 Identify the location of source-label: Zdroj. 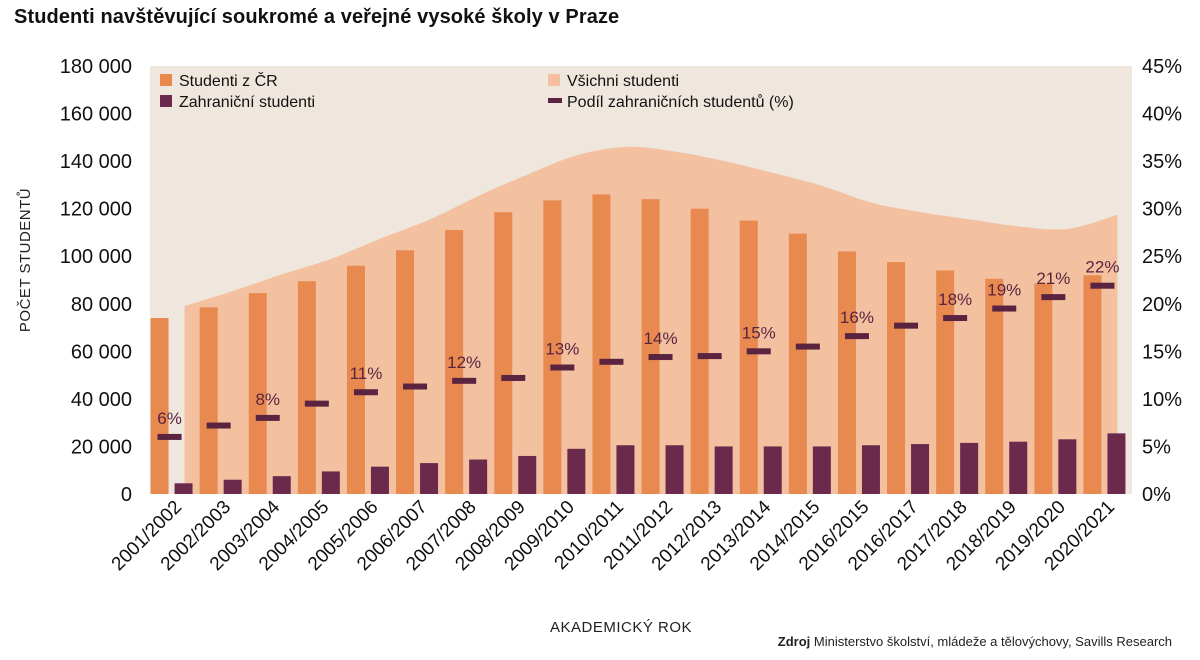
(794, 641).